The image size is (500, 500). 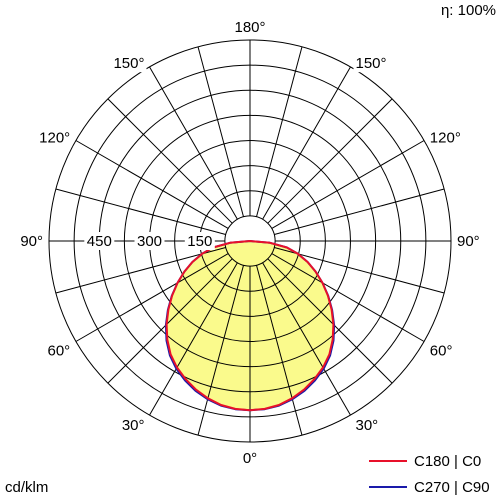 I want to click on radial-tick-label-150: 150, so click(x=199, y=241).